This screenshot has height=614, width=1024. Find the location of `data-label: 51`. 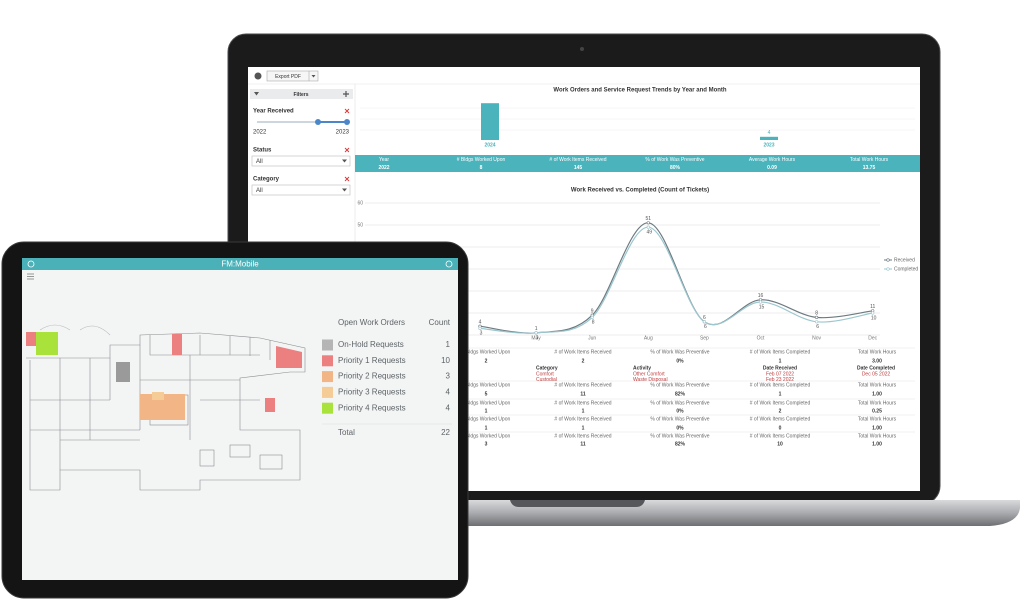

data-label: 51 is located at coordinates (649, 219).